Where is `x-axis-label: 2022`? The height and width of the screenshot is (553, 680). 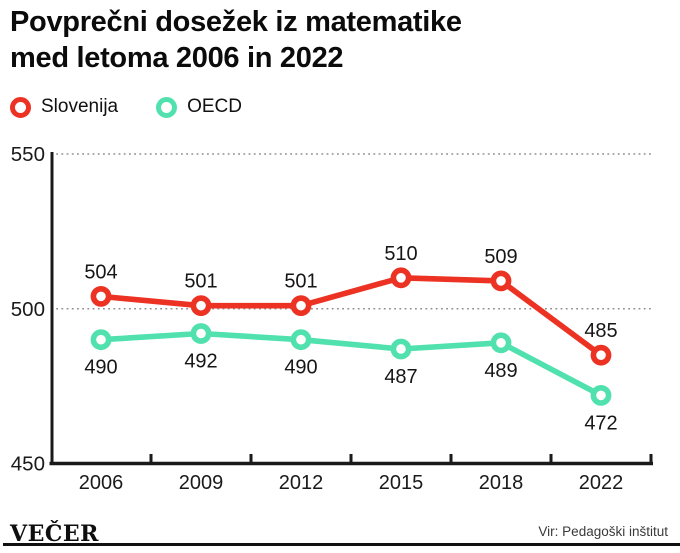 x-axis-label: 2022 is located at coordinates (601, 483).